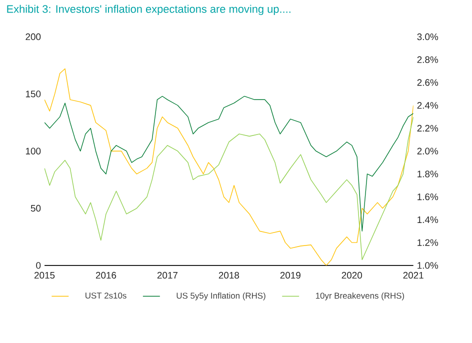 The image size is (472, 343). I want to click on y2-tick-label: 1.4%, so click(428, 220).